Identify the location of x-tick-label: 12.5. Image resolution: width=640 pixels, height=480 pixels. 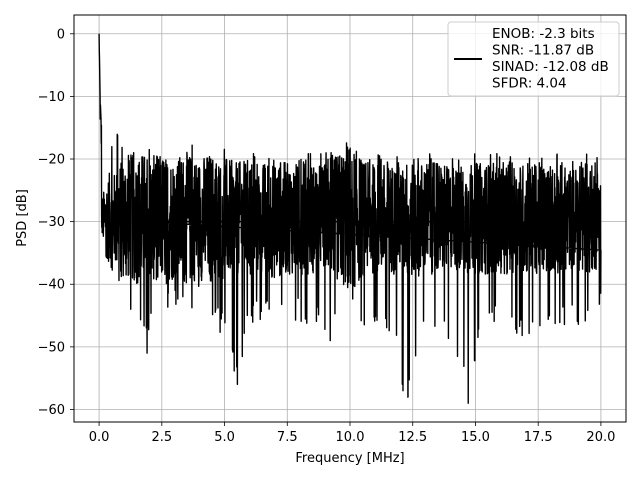
(412, 437).